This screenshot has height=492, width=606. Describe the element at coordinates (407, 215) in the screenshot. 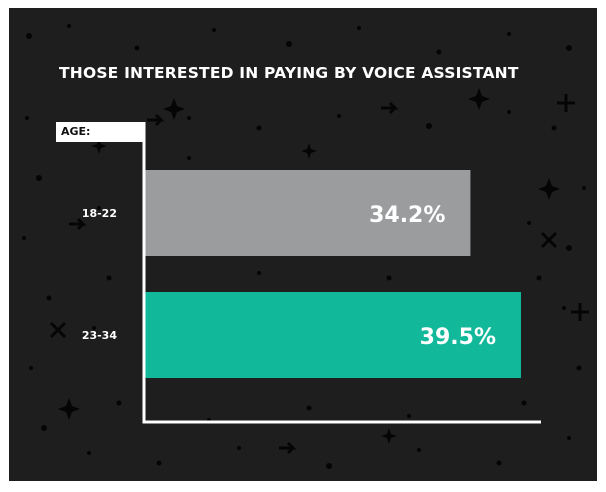

I see `value-label-18-22: 34.2%` at that location.